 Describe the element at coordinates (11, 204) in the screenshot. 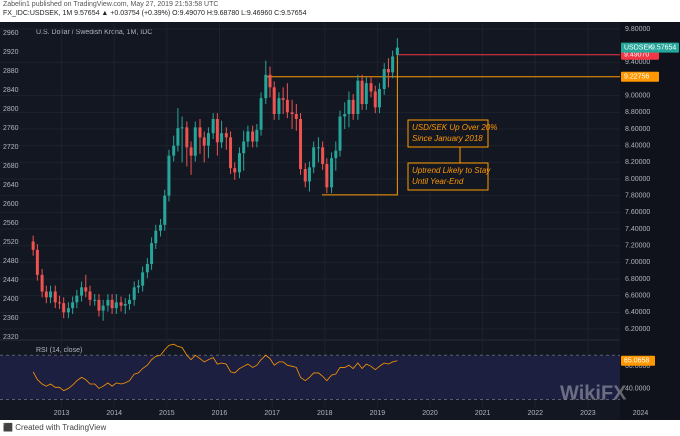

I see `y2-tick-label: 2600` at that location.